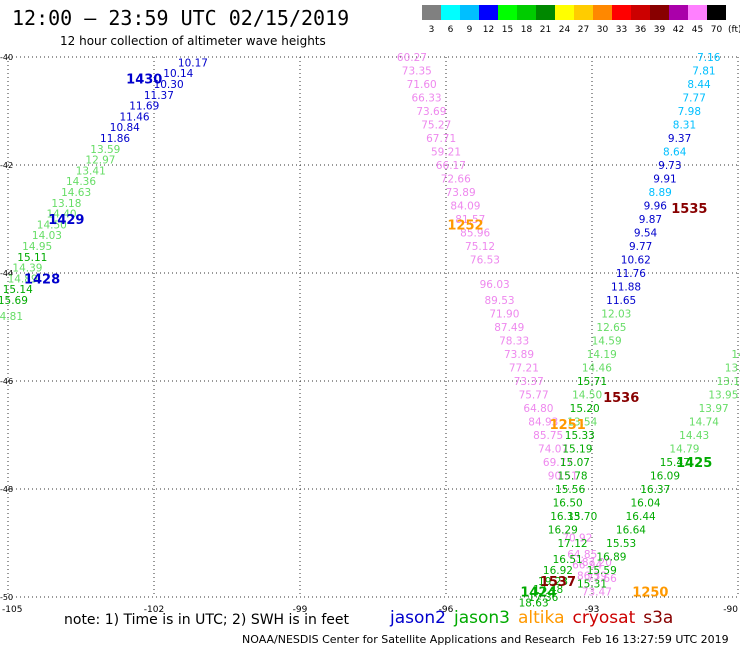 The height and width of the screenshot is (650, 740). I want to click on lon-tick-label: -96, so click(446, 610).